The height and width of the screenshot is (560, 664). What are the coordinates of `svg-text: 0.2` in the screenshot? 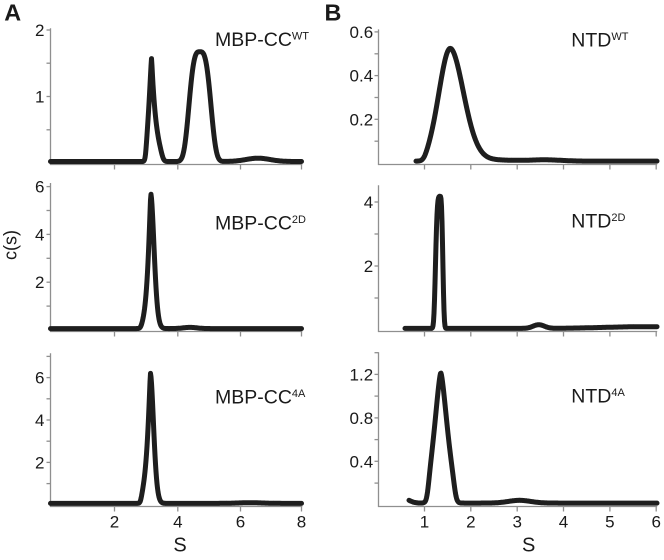 It's located at (362, 119).